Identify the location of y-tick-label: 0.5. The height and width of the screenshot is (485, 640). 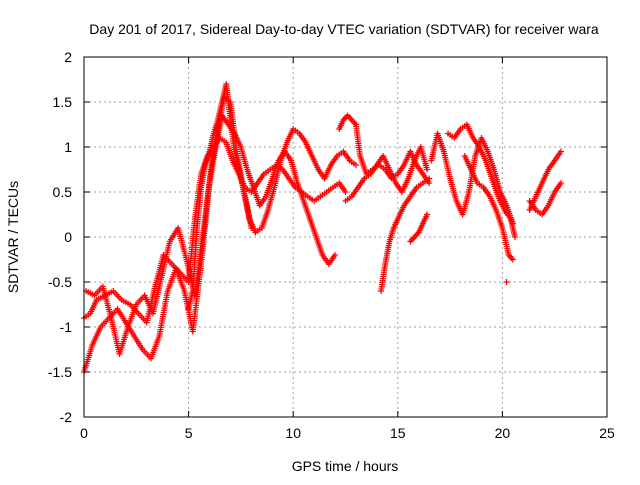
(63, 192).